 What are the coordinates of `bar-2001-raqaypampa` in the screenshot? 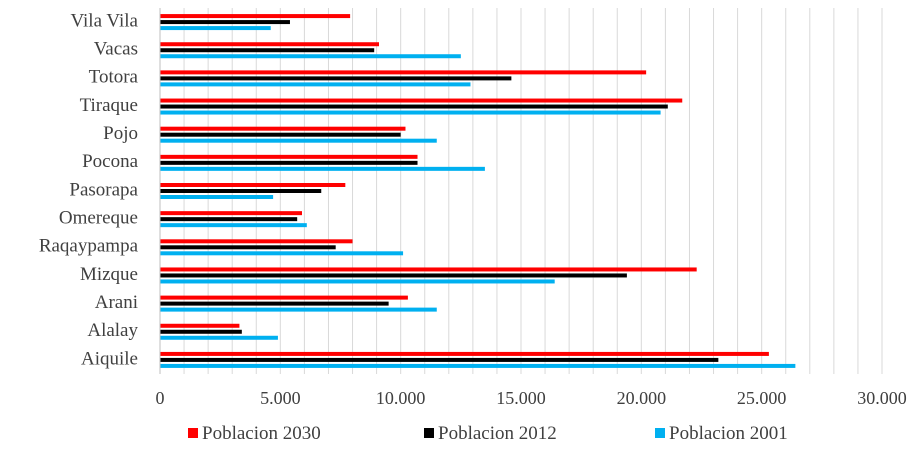 It's located at (281, 253).